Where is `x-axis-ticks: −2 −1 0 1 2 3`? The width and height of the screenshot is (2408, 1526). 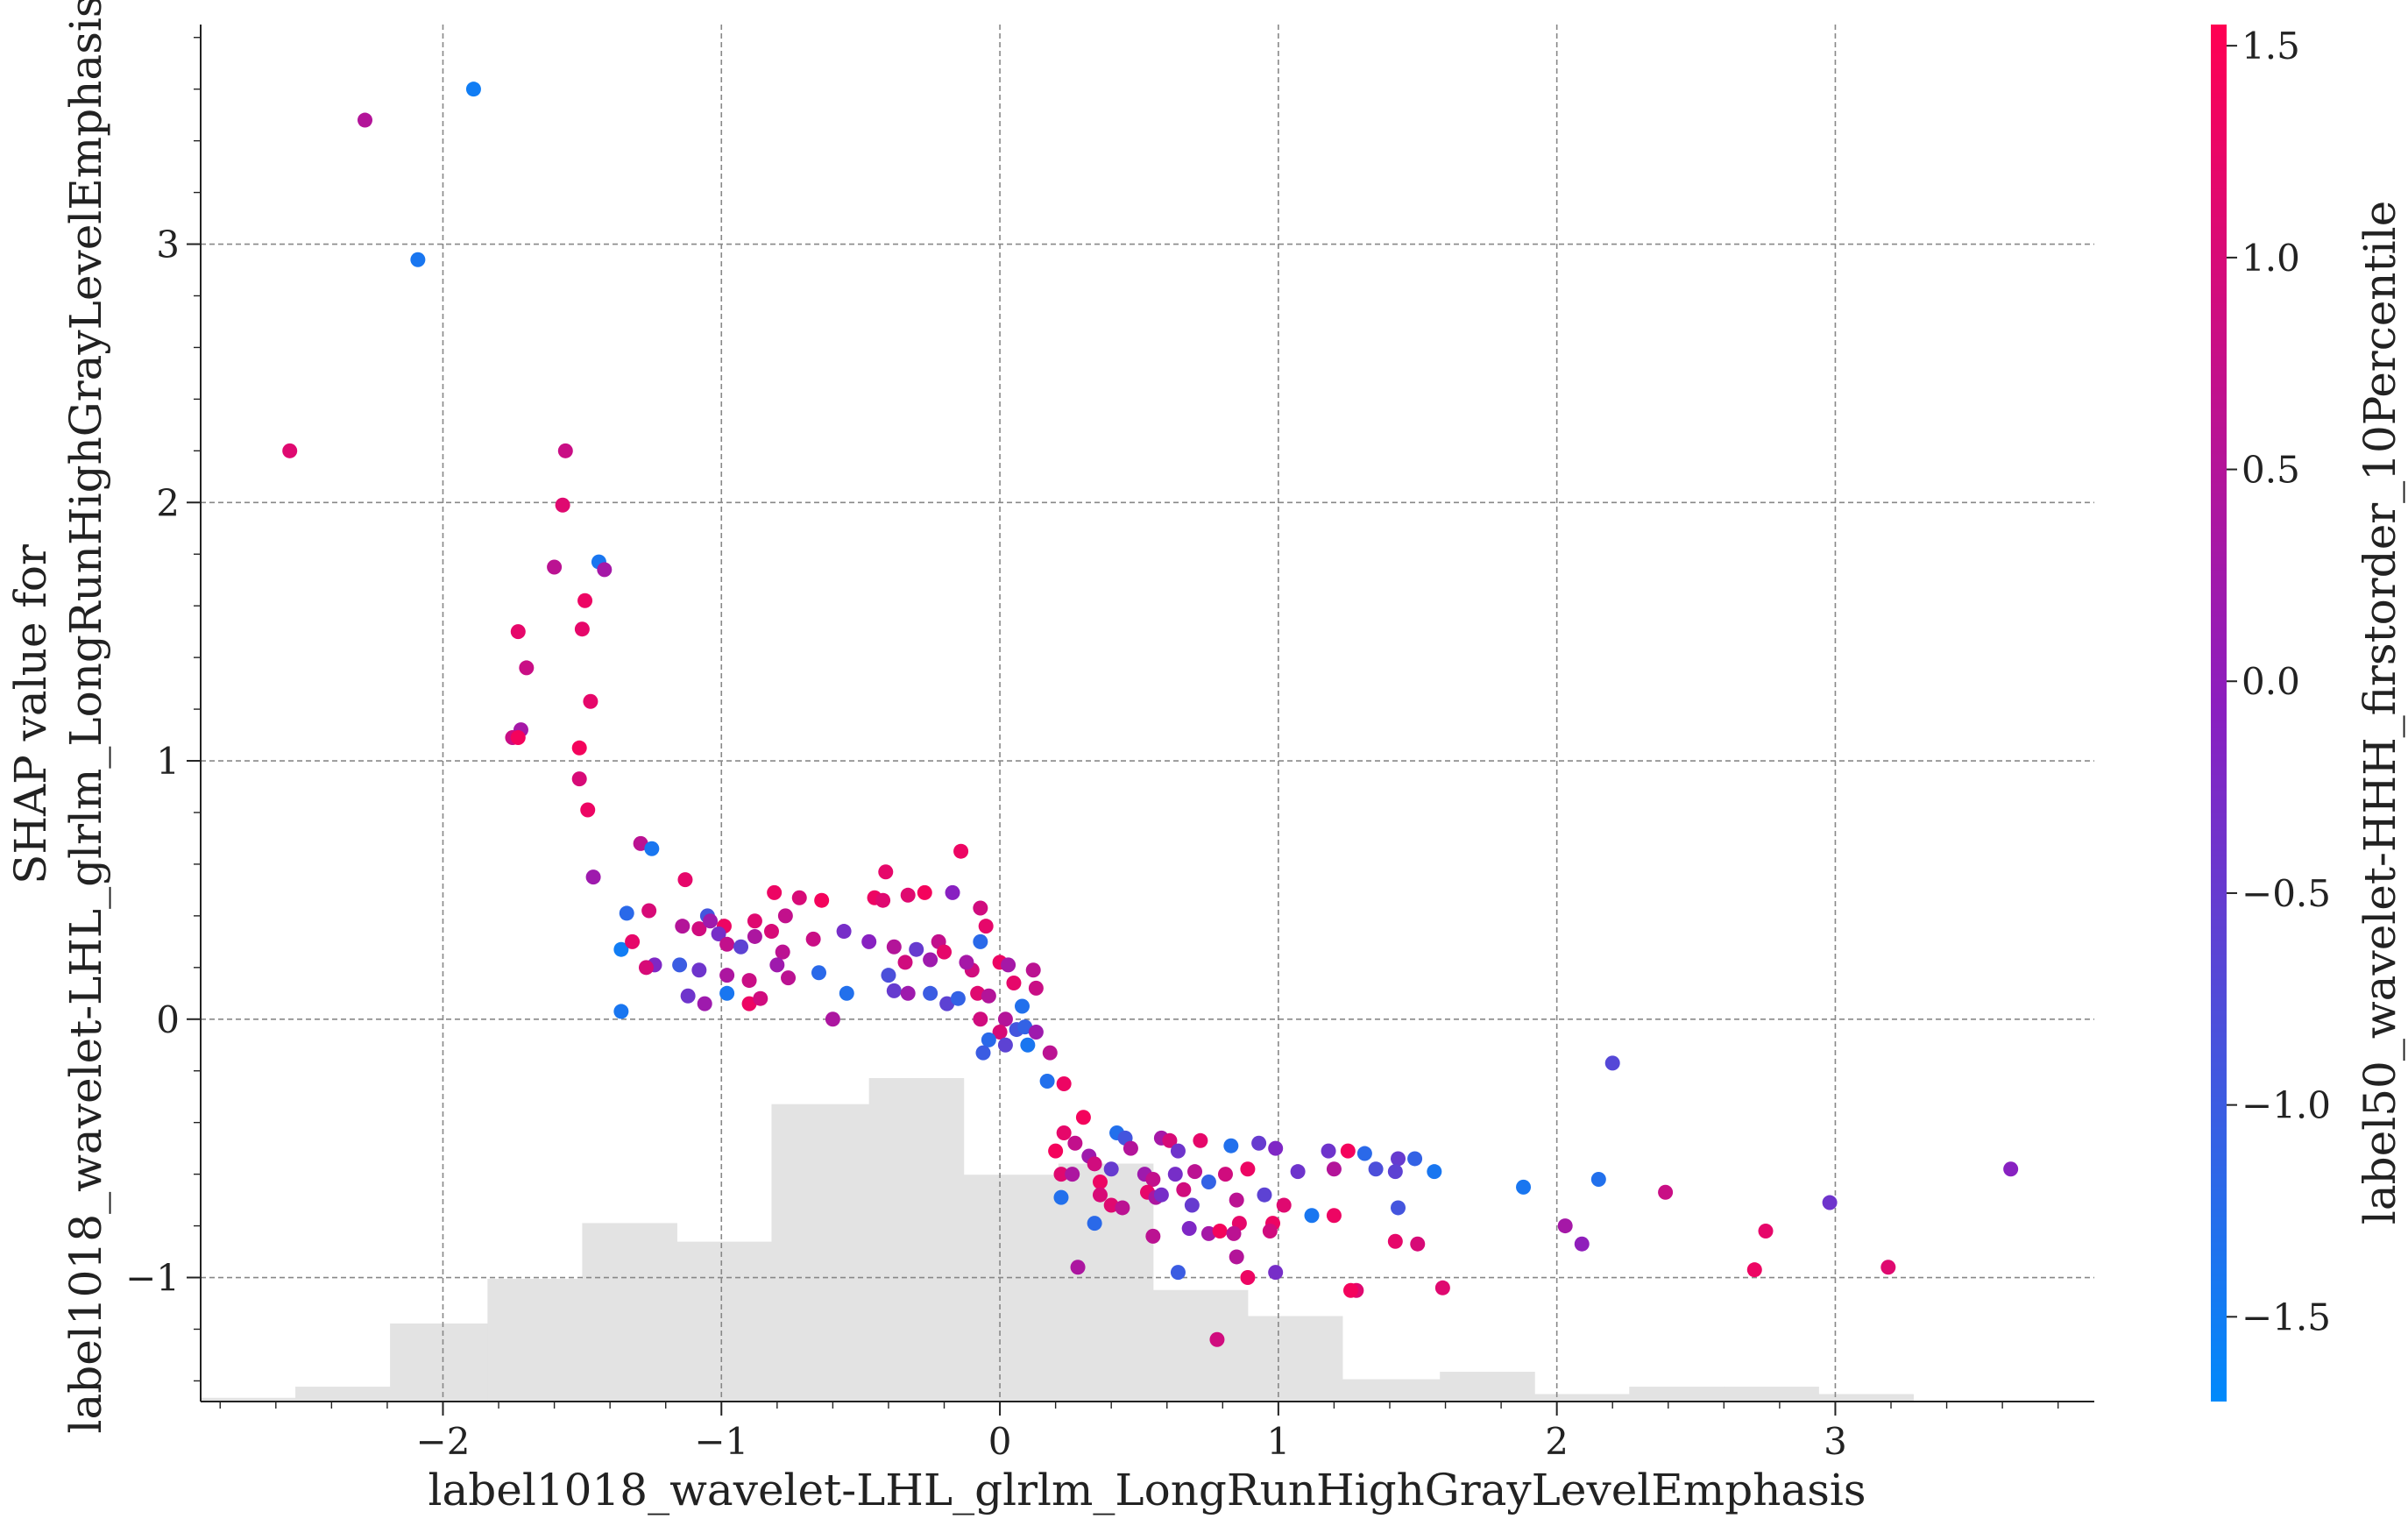
x-axis-ticks: −2 −1 0 1 2 3 is located at coordinates (1139, 1432).